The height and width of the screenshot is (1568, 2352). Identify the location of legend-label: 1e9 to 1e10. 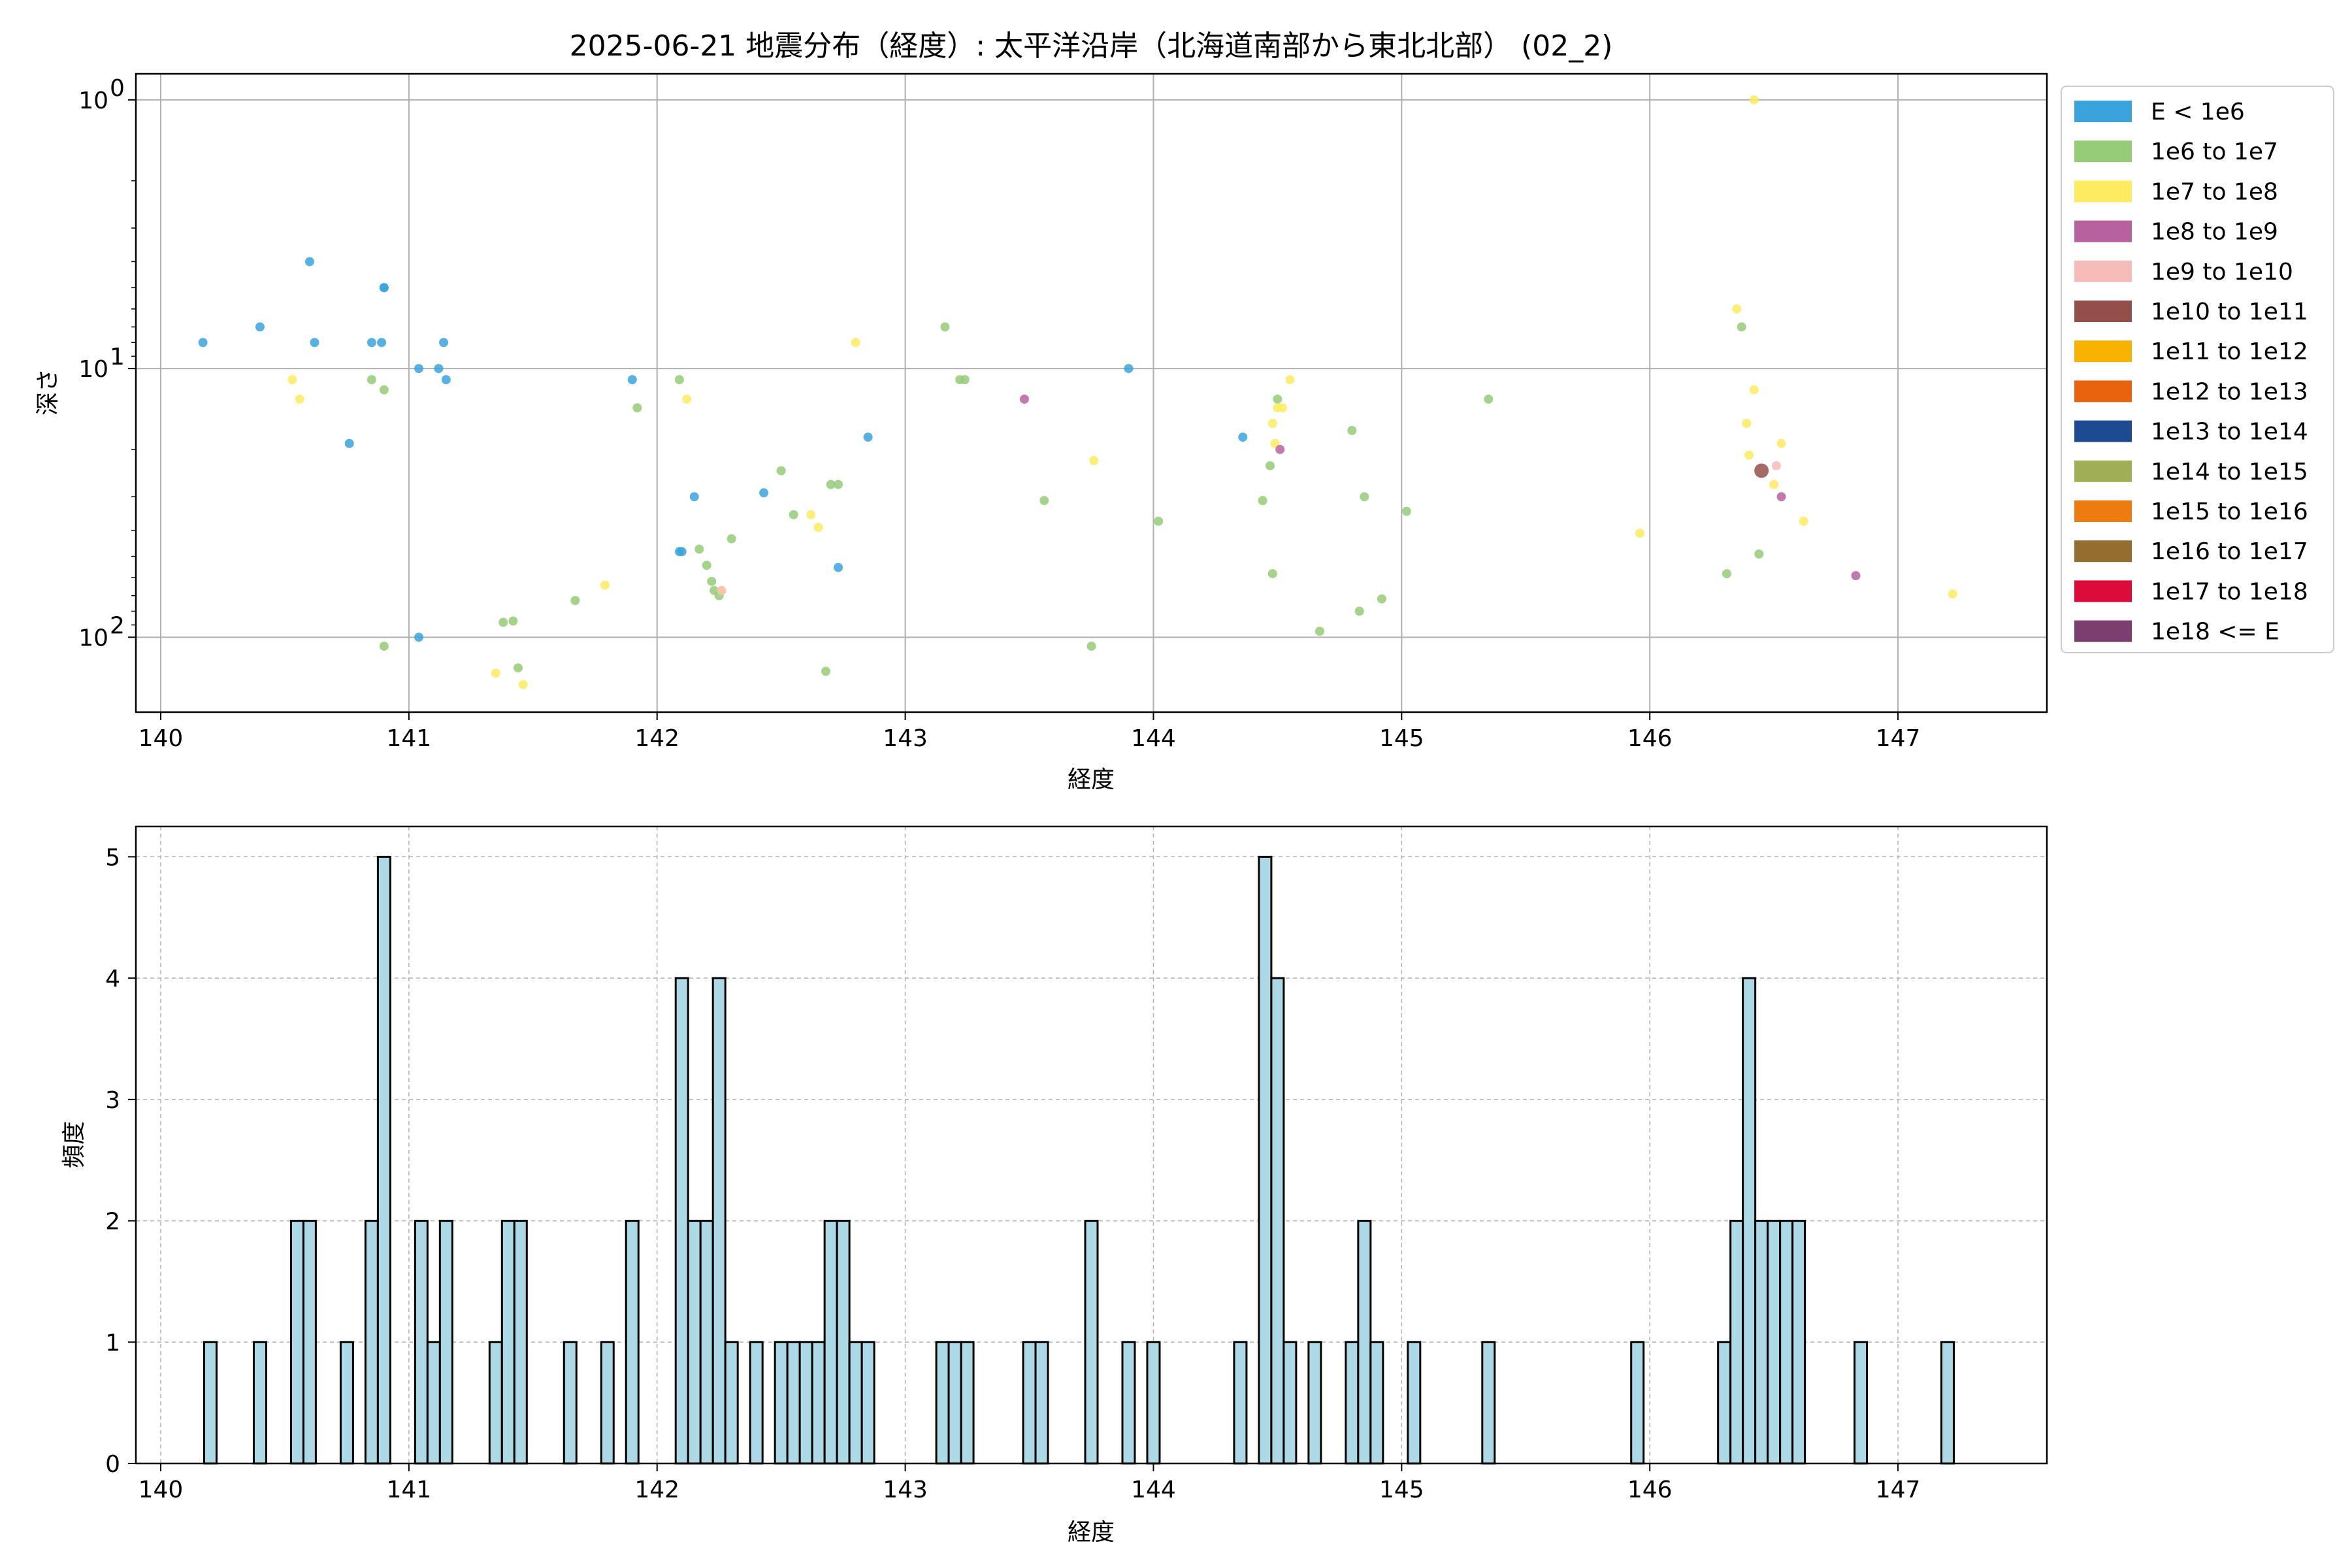
(2222, 272).